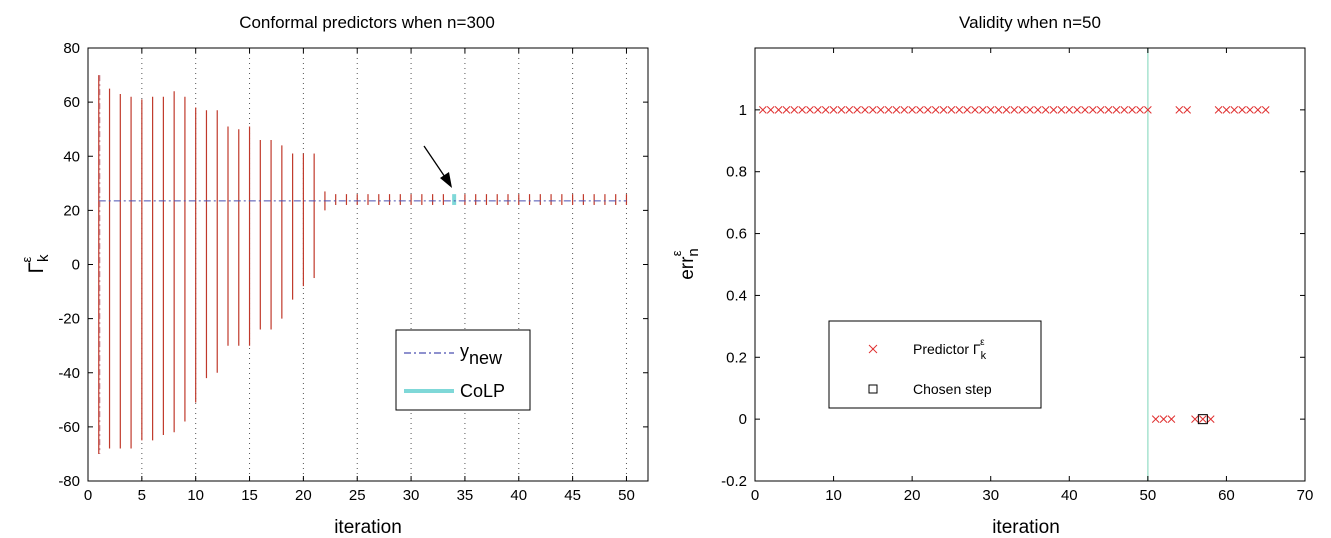  What do you see at coordinates (69, 319) in the screenshot?
I see `left-y-tick-label: -20` at bounding box center [69, 319].